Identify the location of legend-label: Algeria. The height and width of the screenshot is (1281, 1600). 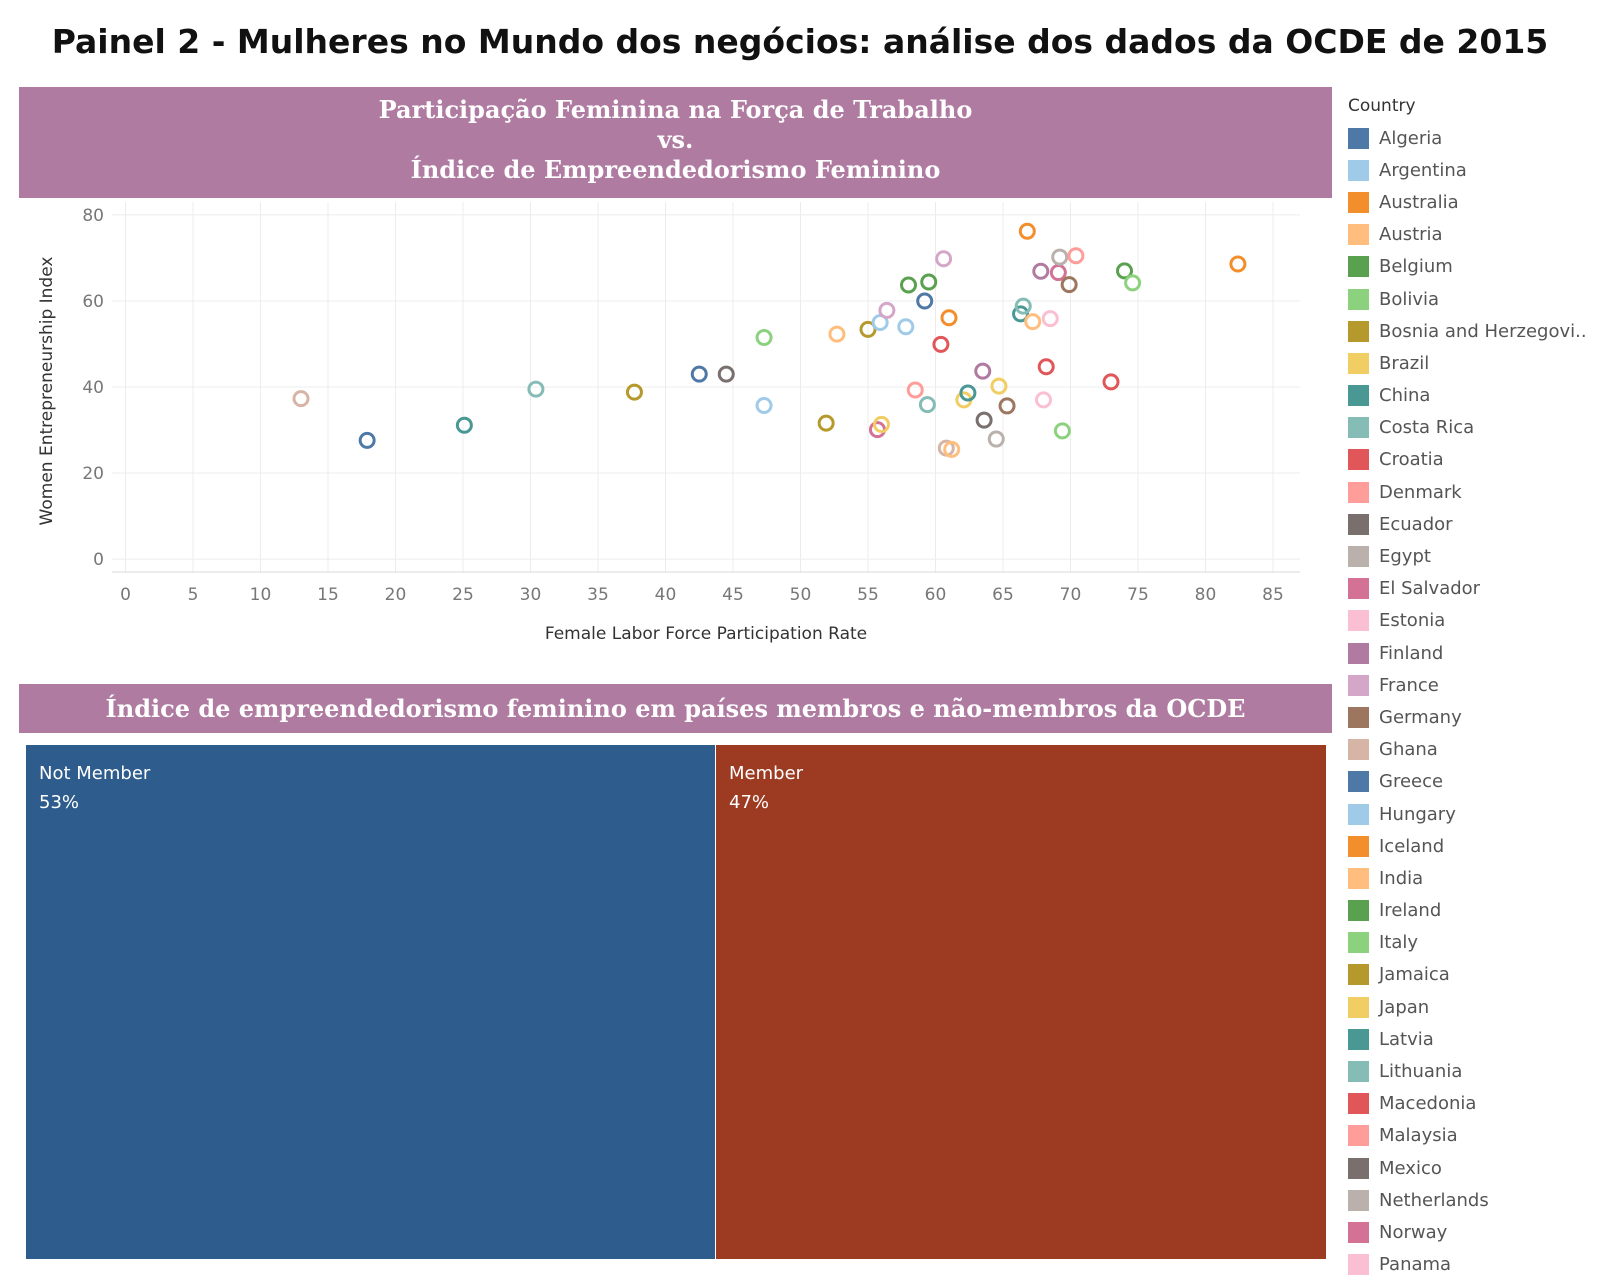
(1411, 138).